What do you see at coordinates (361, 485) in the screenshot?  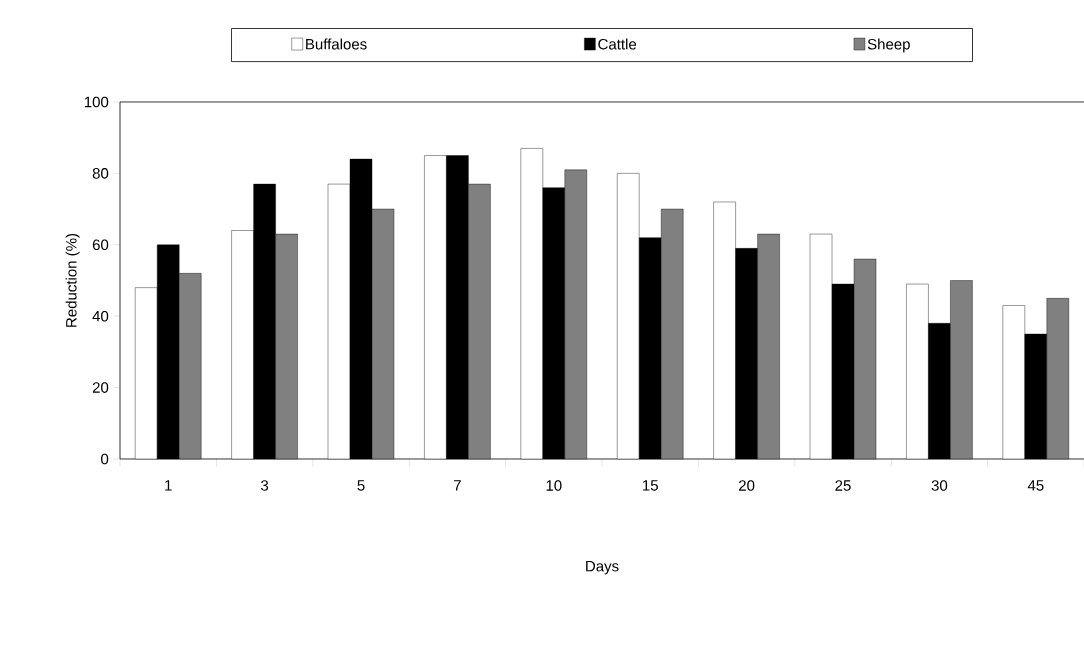 I see `x-tick-label: 5` at bounding box center [361, 485].